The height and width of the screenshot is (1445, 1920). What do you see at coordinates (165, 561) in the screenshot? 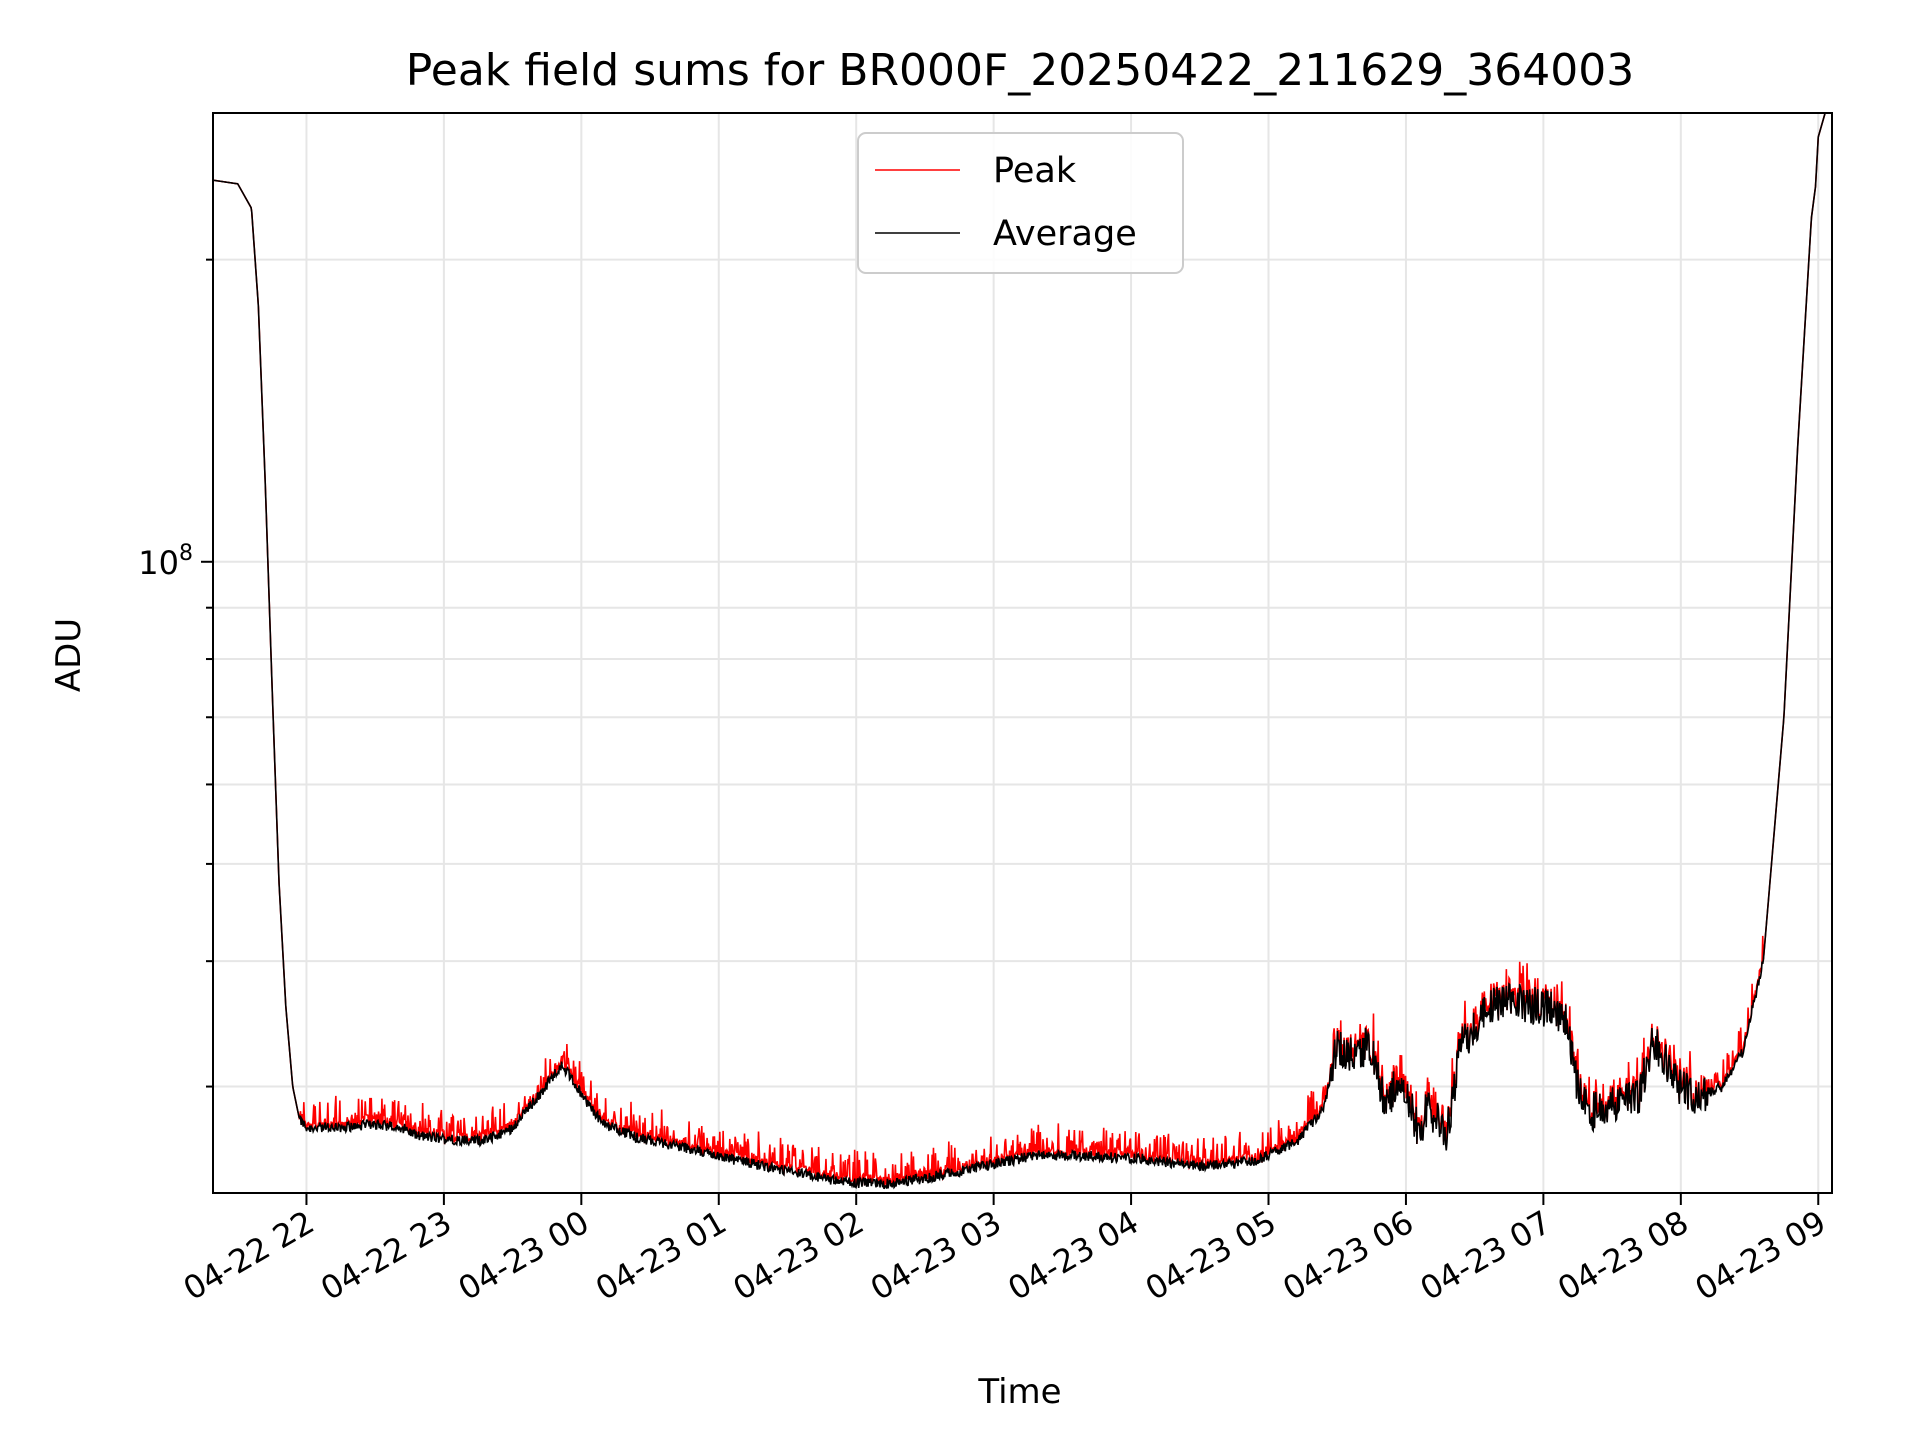
I see `y-tick-label: 108` at bounding box center [165, 561].